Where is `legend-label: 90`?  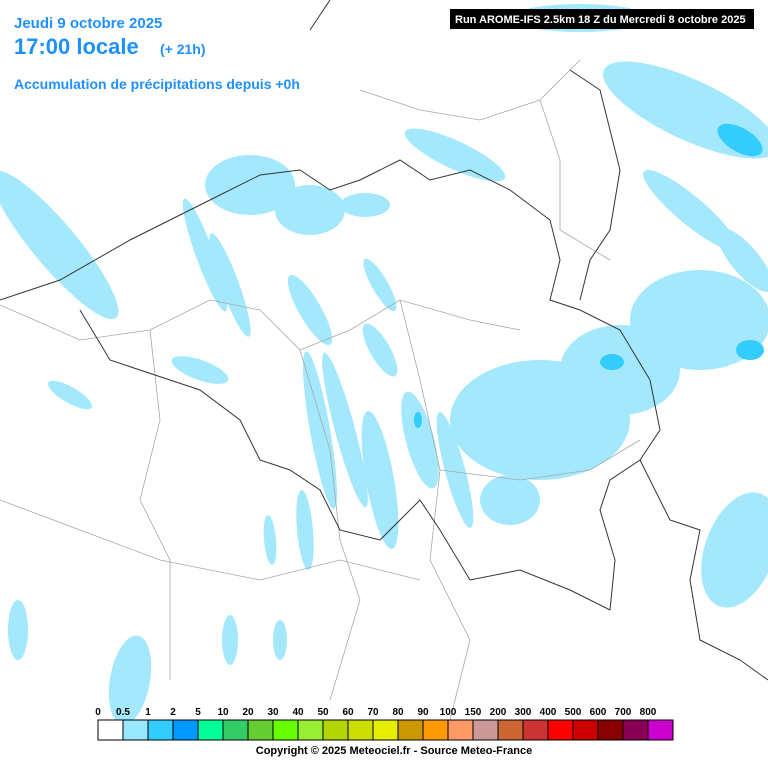 legend-label: 90 is located at coordinates (423, 712).